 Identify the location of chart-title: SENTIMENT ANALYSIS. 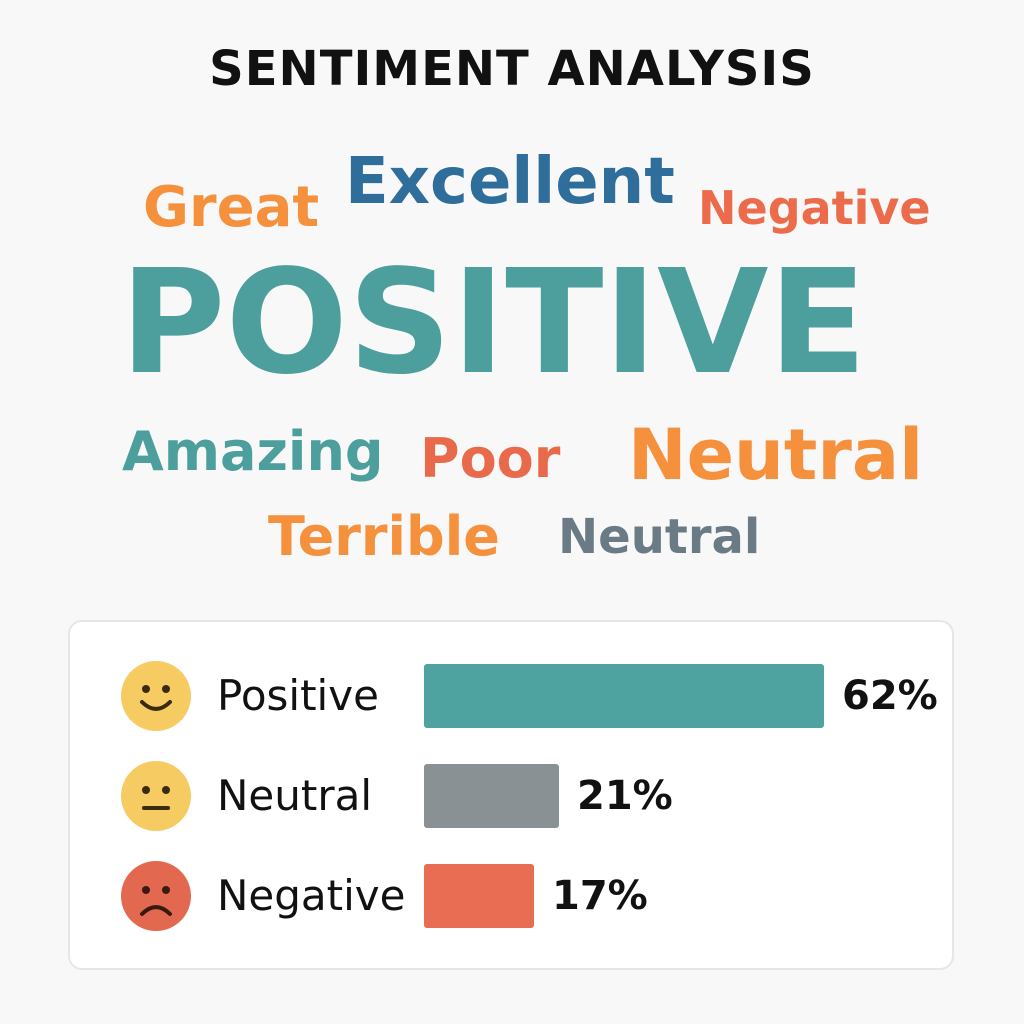
(512, 69).